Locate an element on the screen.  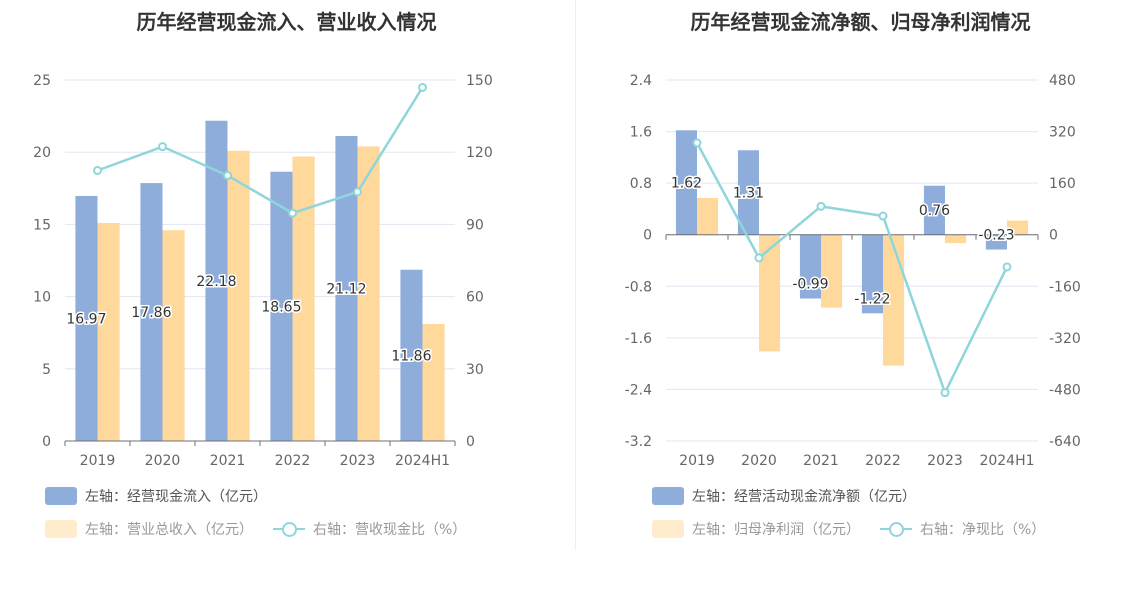
left-right-tick-label: 120 is located at coordinates (479, 153).